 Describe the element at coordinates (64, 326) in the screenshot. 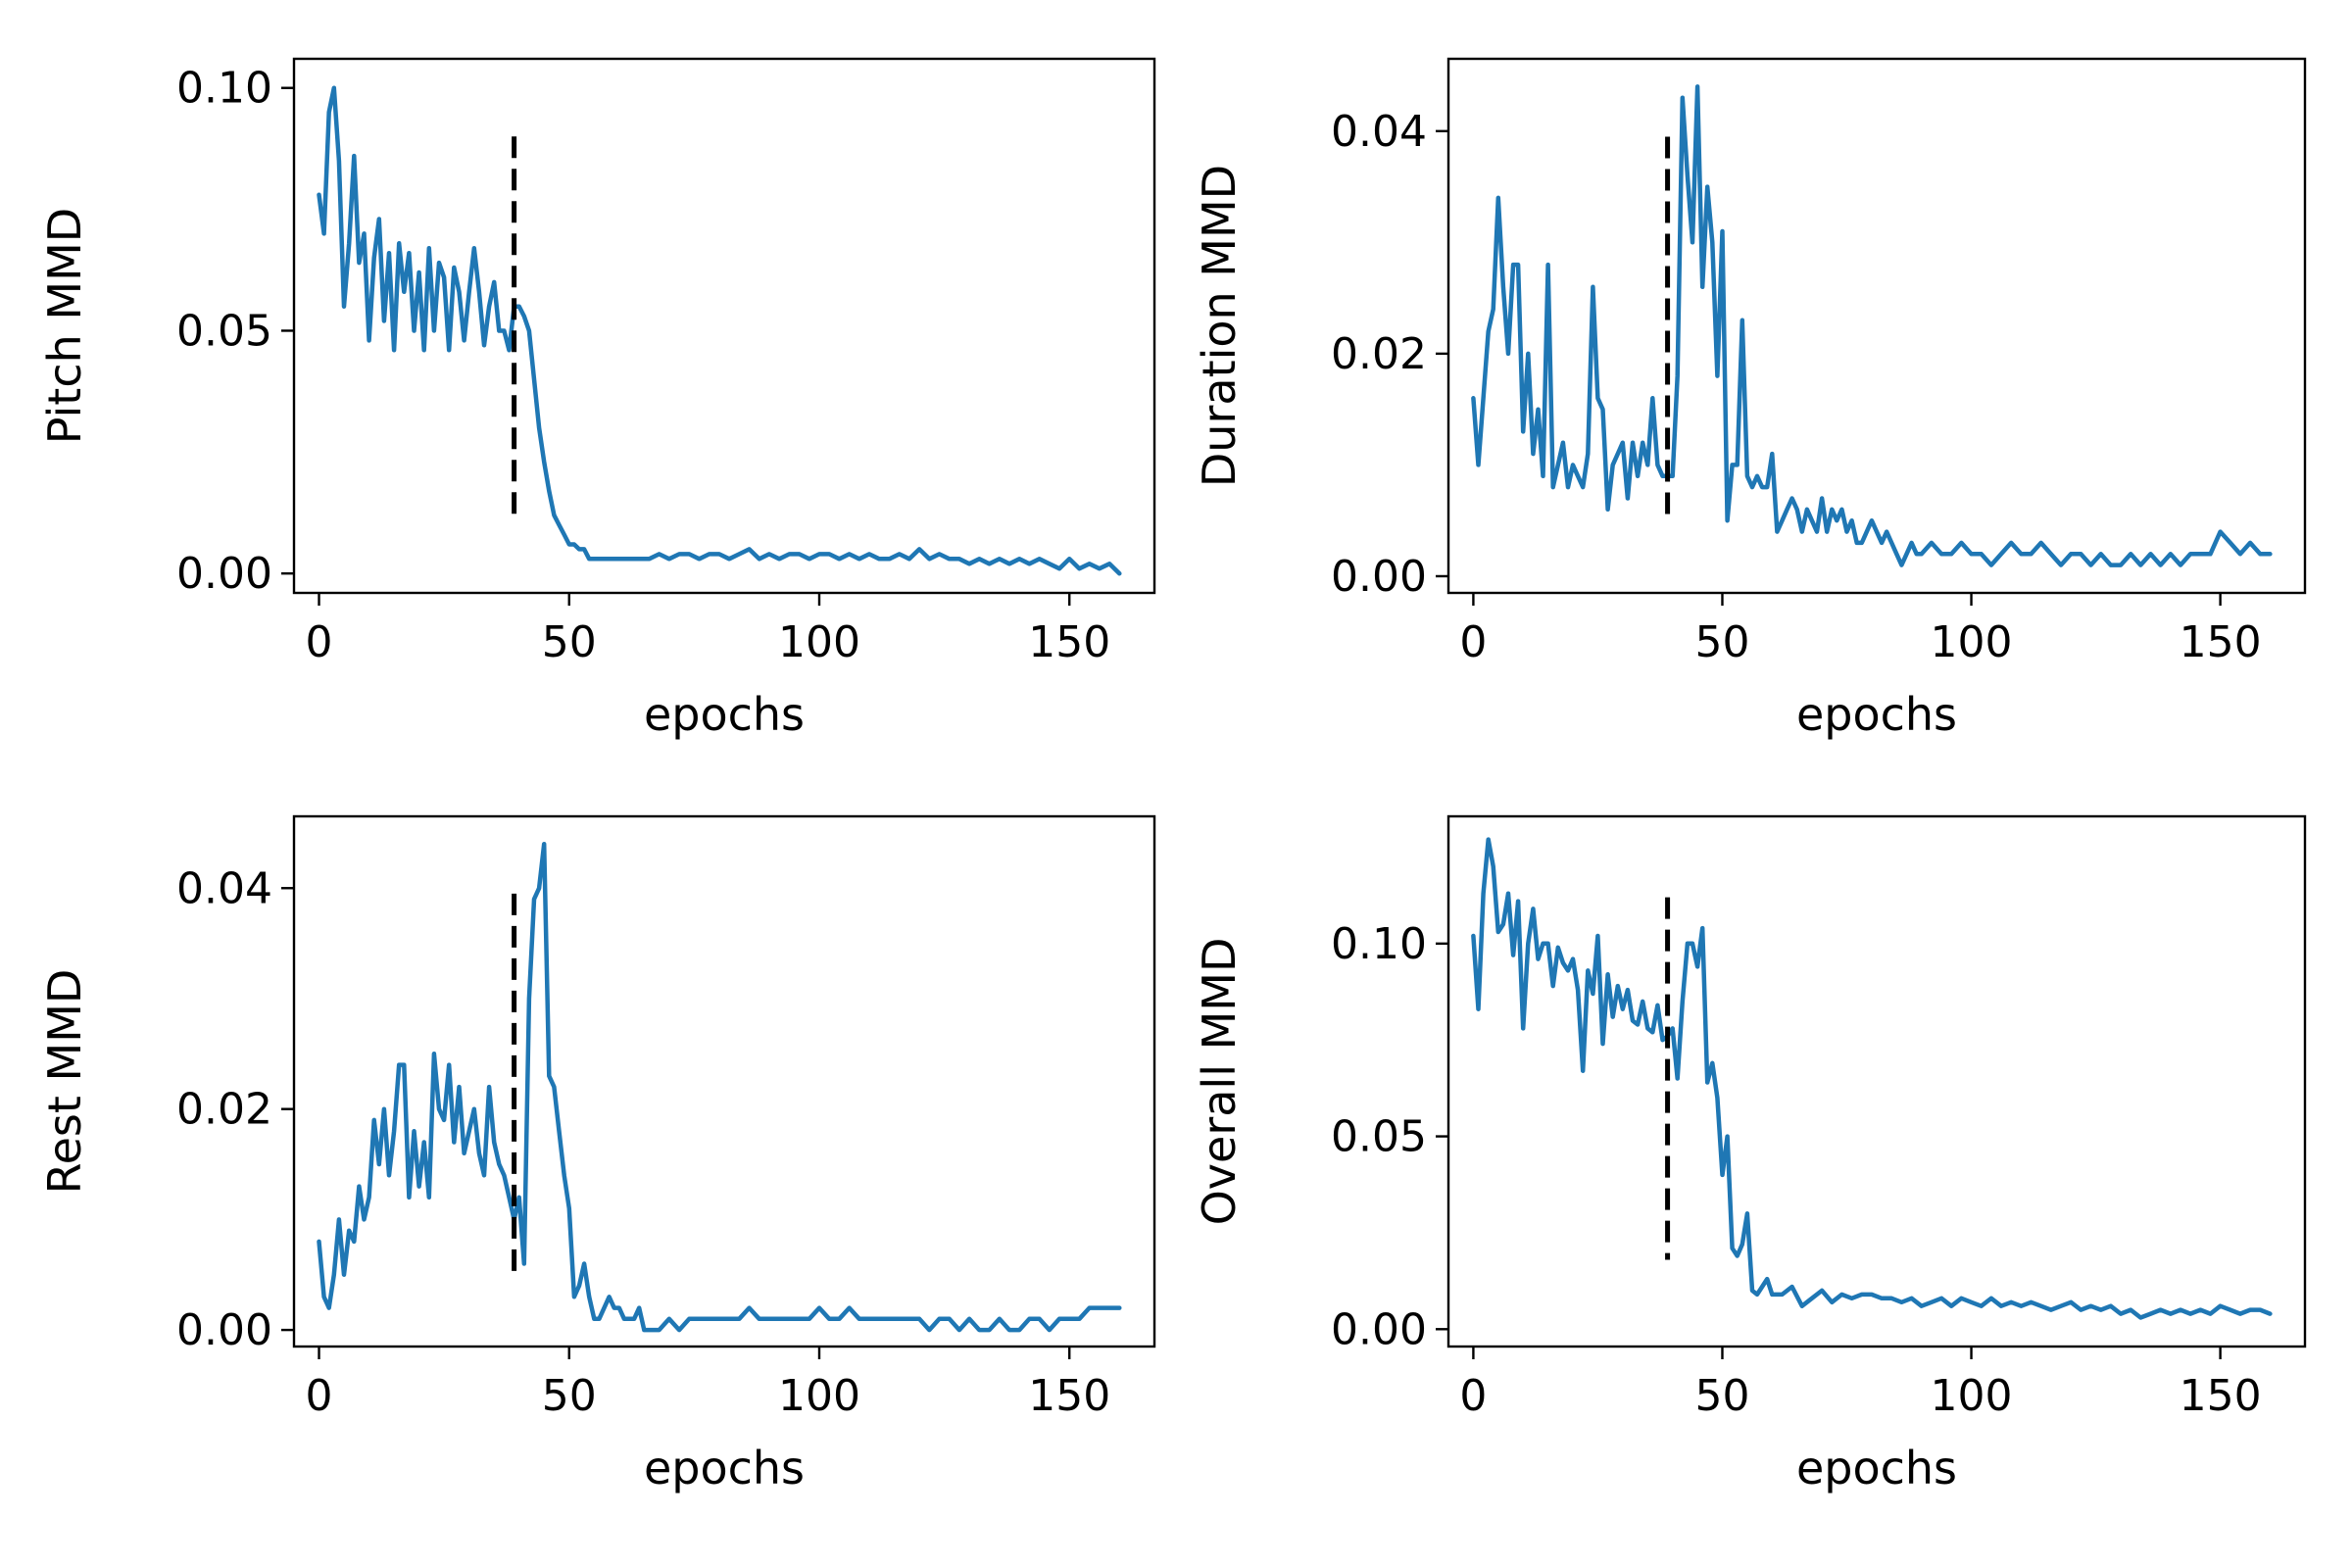

I see `y-axis-label: Pitch MMD` at that location.